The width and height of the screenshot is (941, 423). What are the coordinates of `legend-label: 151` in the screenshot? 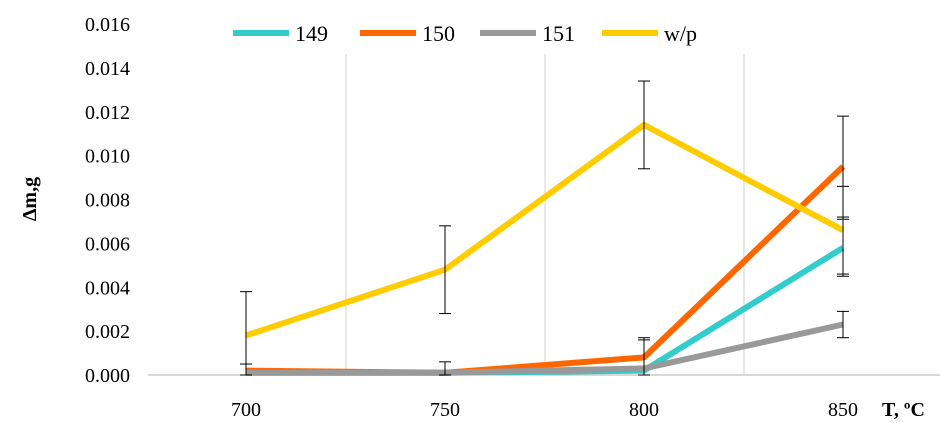 It's located at (558, 33).